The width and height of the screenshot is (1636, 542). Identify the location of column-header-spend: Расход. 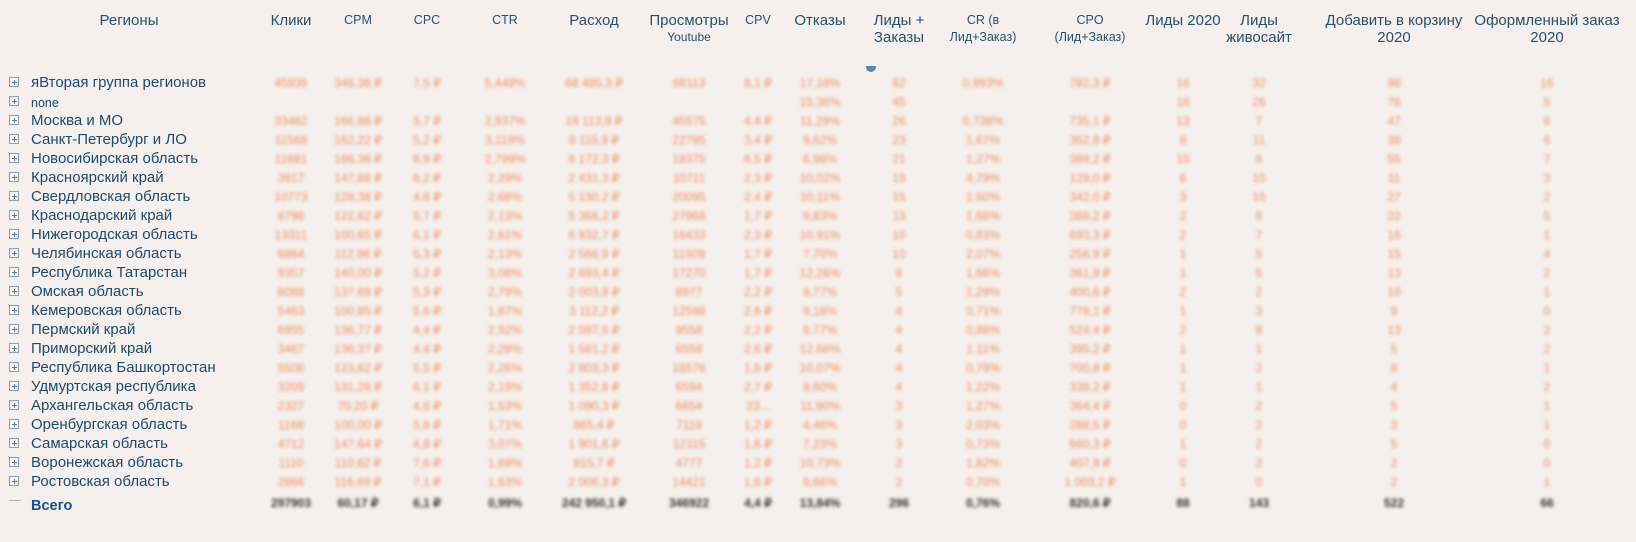
(593, 20).